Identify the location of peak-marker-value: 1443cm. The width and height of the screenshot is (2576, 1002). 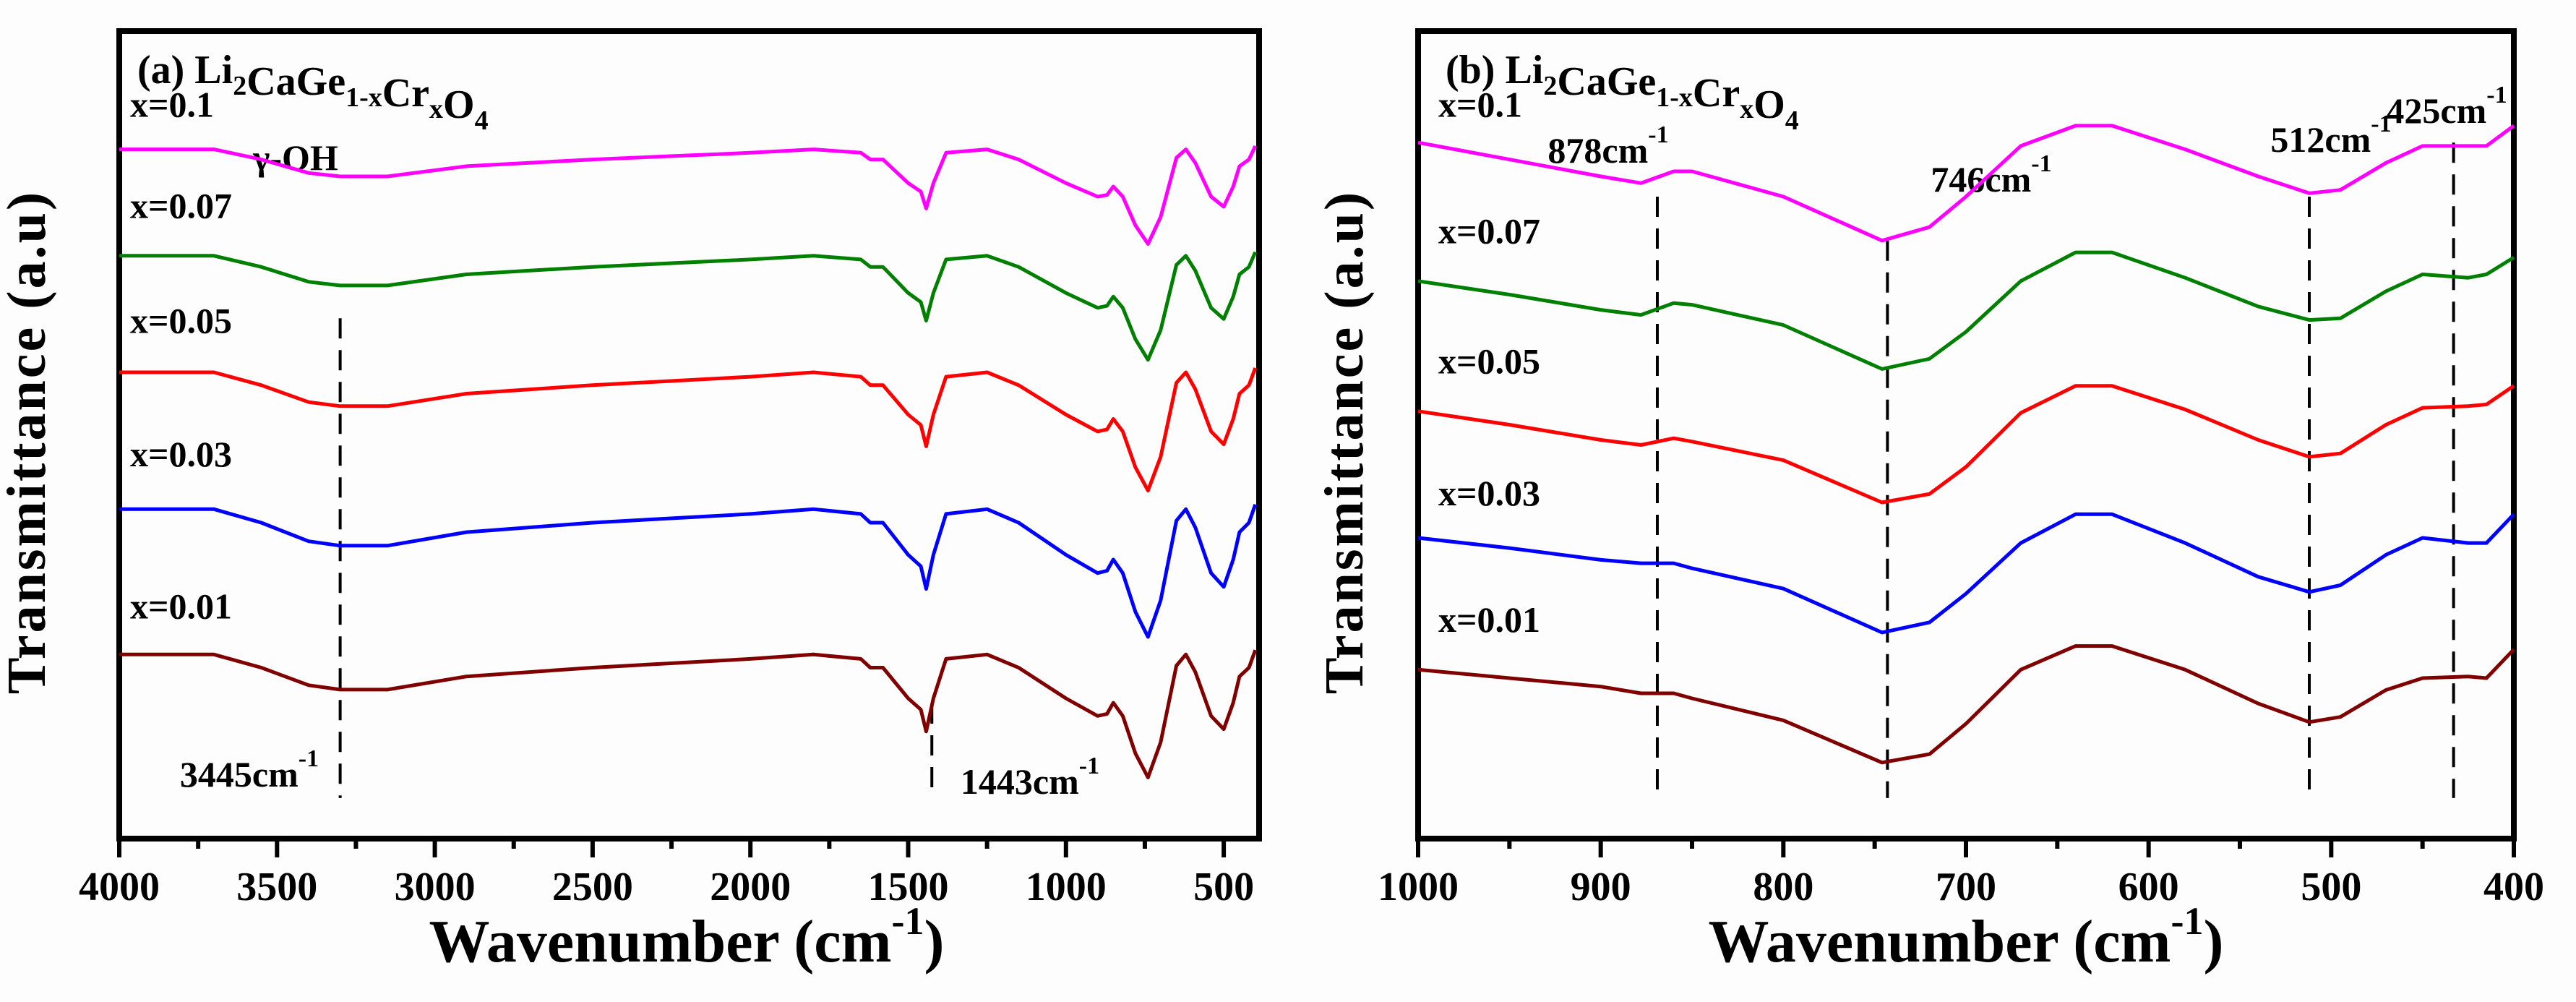
(1020, 781).